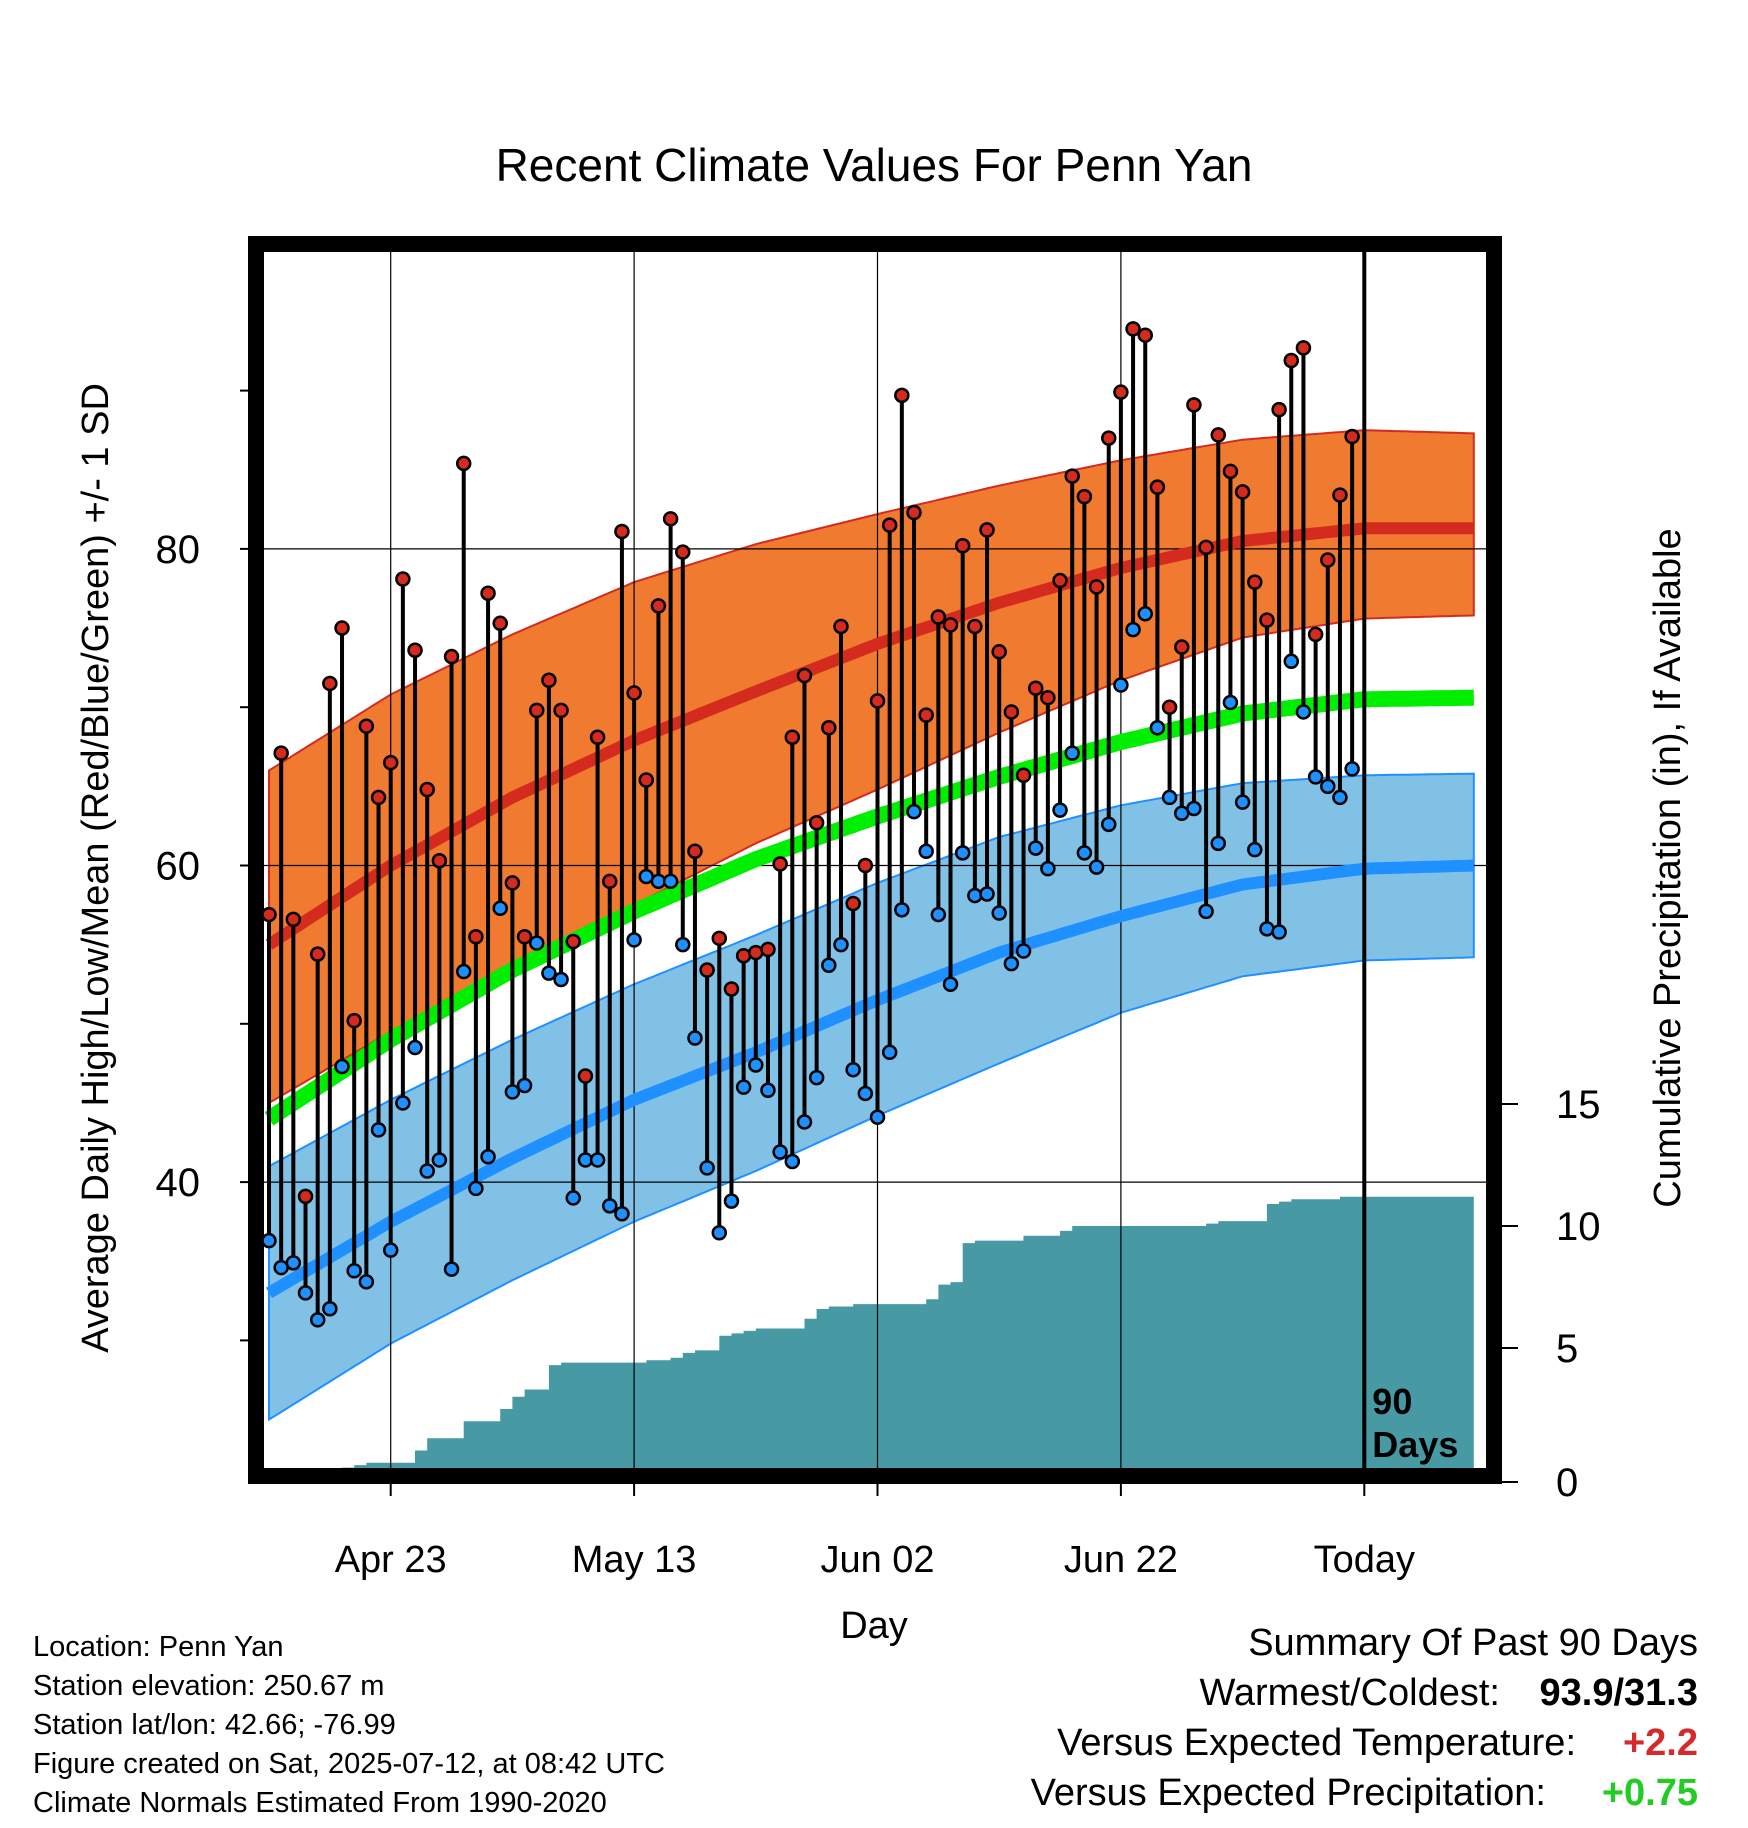 This screenshot has width=1748, height=1828. Describe the element at coordinates (1415, 1444) in the screenshot. I see `today-days-label: Days` at that location.